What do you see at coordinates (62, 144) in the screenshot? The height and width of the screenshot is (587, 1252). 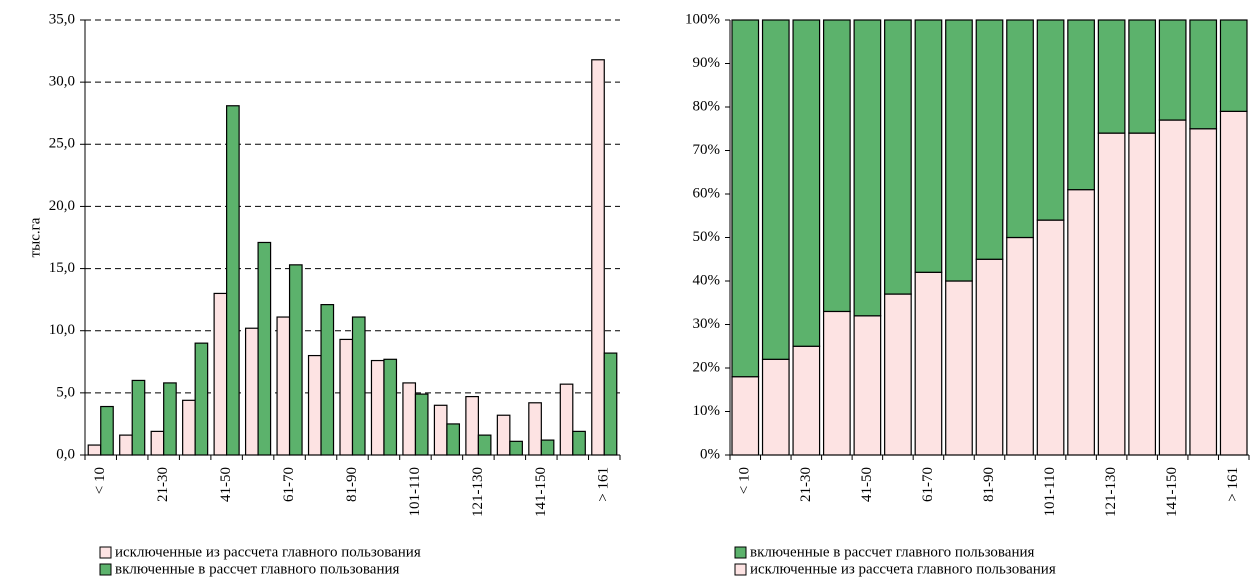 I see `y-tick-label: 25,0` at bounding box center [62, 144].